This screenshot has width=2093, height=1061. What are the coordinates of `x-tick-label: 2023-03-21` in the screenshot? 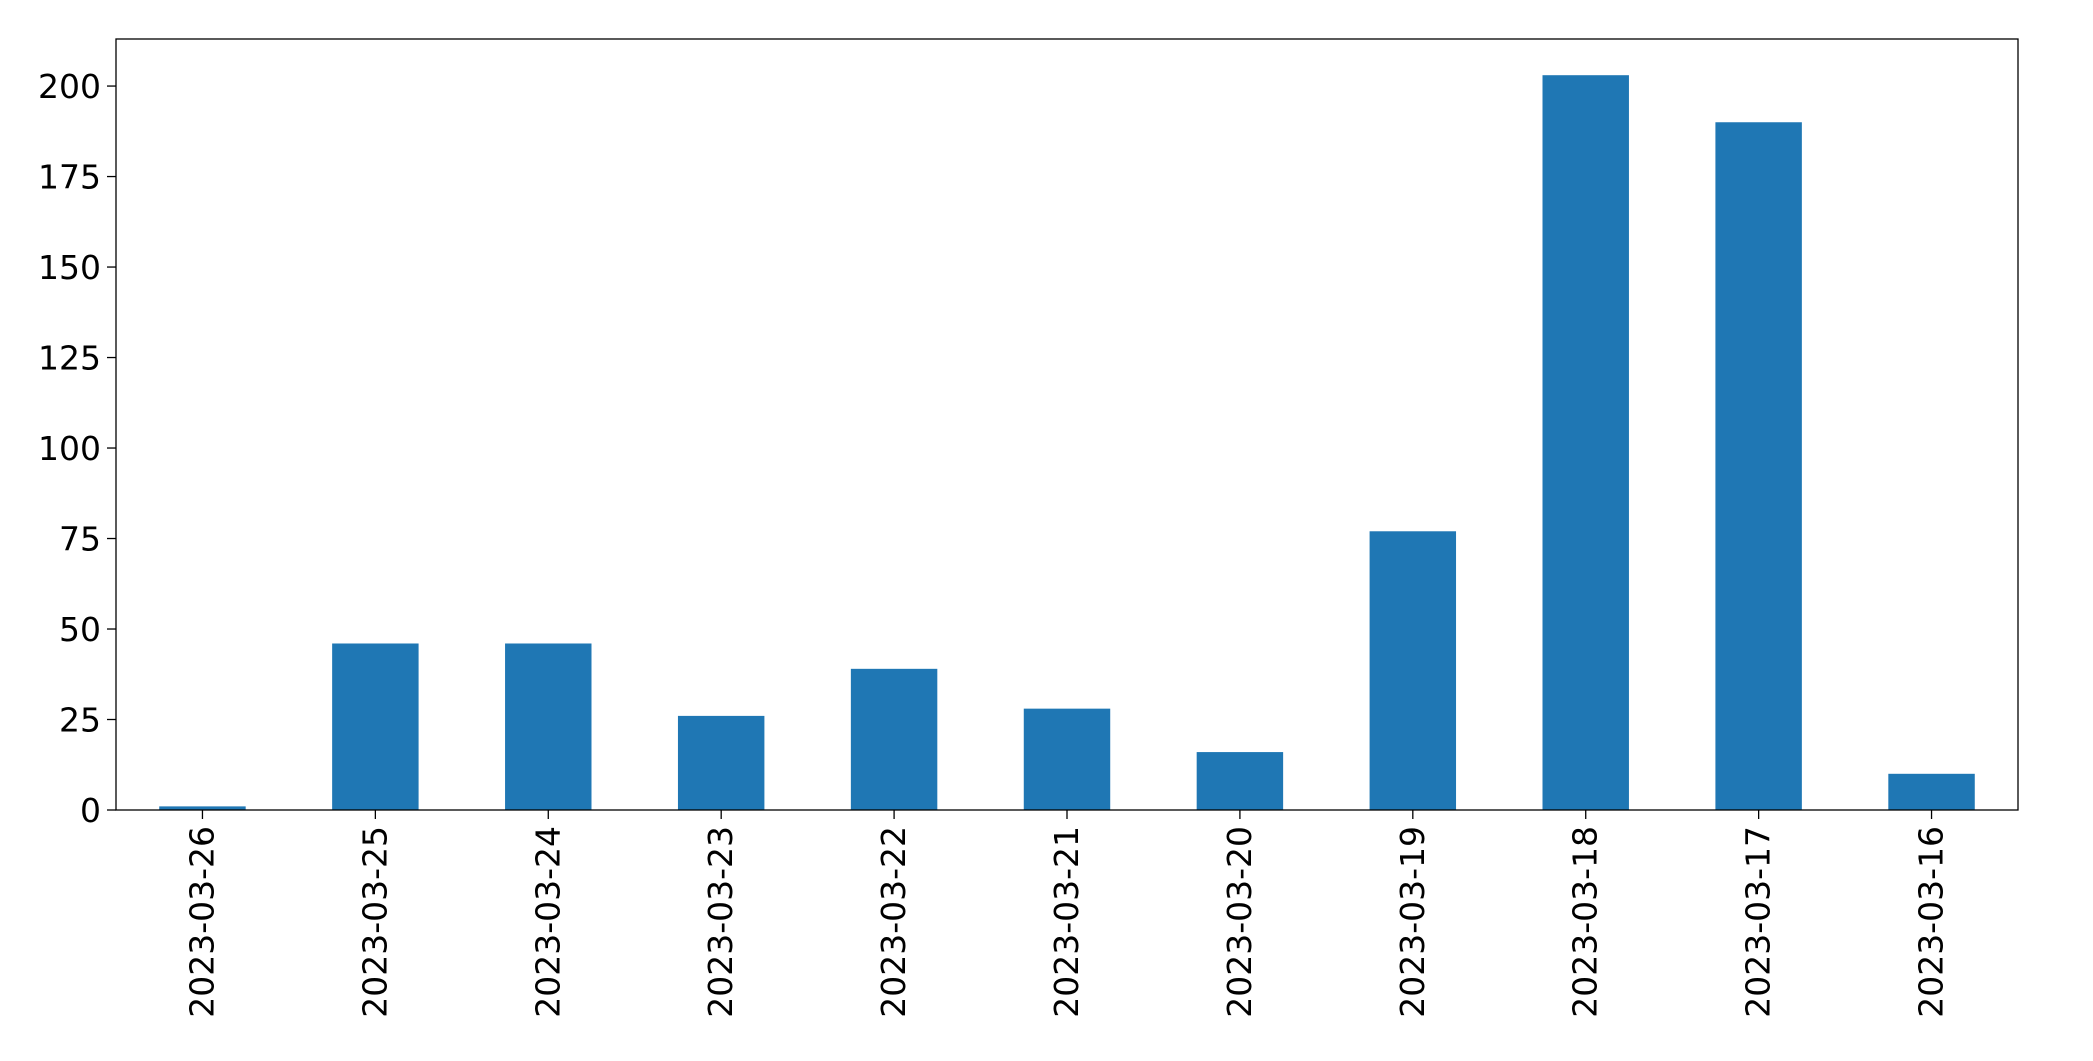 It's located at (1066, 922).